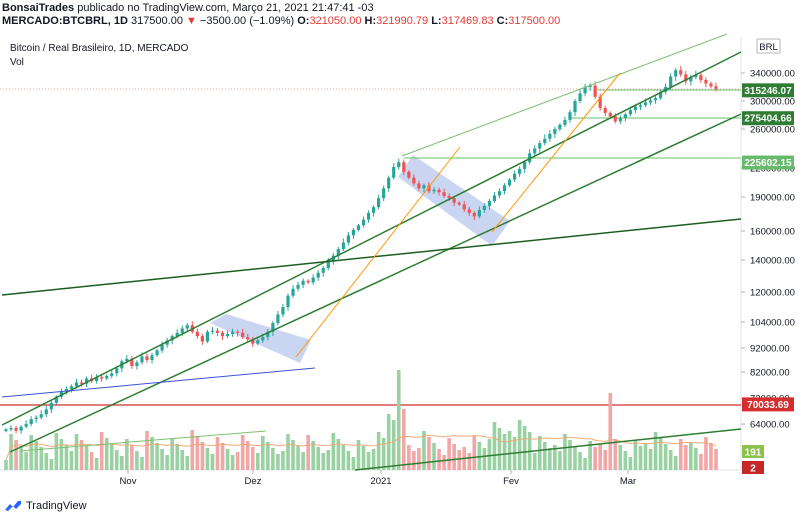 This screenshot has width=804, height=520. Describe the element at coordinates (99, 48) in the screenshot. I see `chart-title: Bitcoin / Real Brasileiro, 1D, MERCADO` at that location.